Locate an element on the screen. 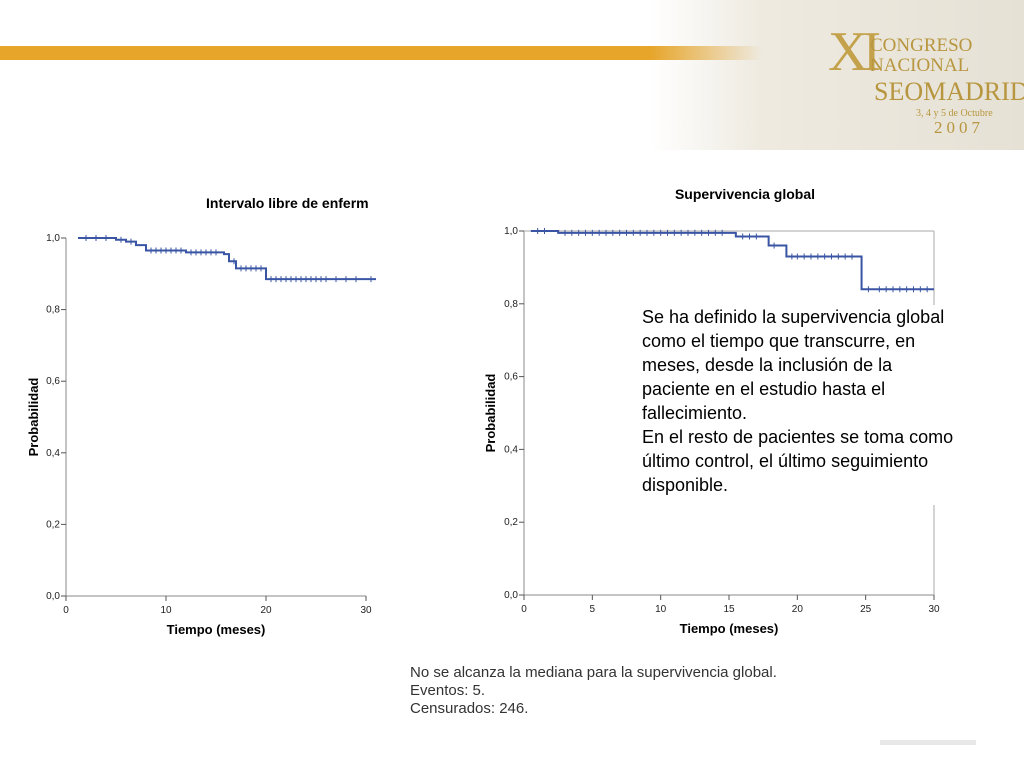 Image resolution: width=1024 pixels, height=768 pixels. header-stripe is located at coordinates (410, 53).